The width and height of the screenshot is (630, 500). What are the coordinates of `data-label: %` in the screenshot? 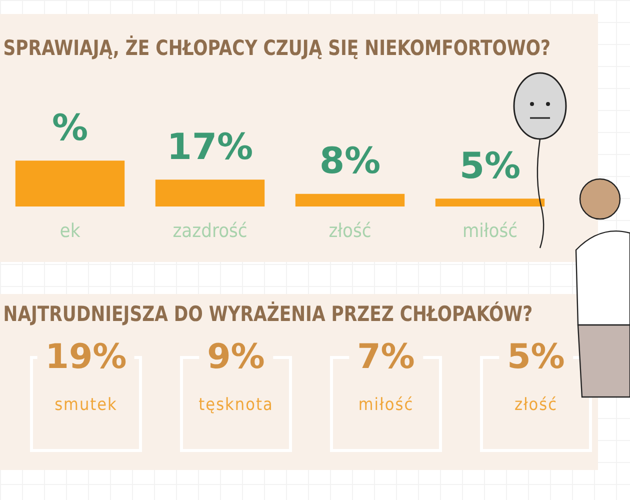 It's located at (70, 128).